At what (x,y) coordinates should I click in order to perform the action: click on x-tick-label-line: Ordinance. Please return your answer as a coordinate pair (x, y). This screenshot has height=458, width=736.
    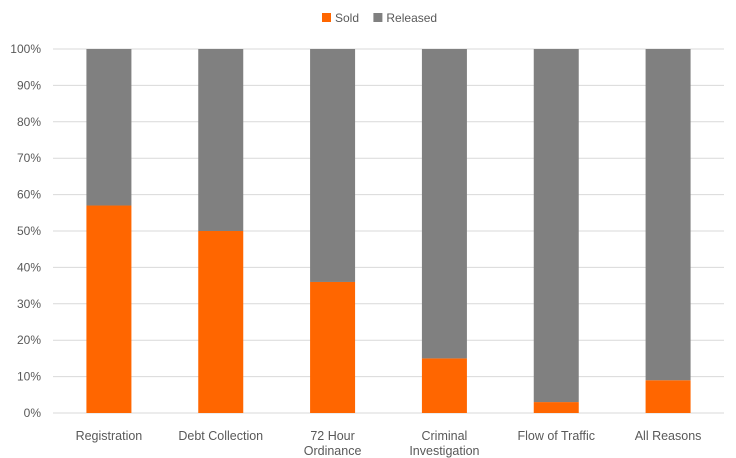
    Looking at the image, I should click on (333, 451).